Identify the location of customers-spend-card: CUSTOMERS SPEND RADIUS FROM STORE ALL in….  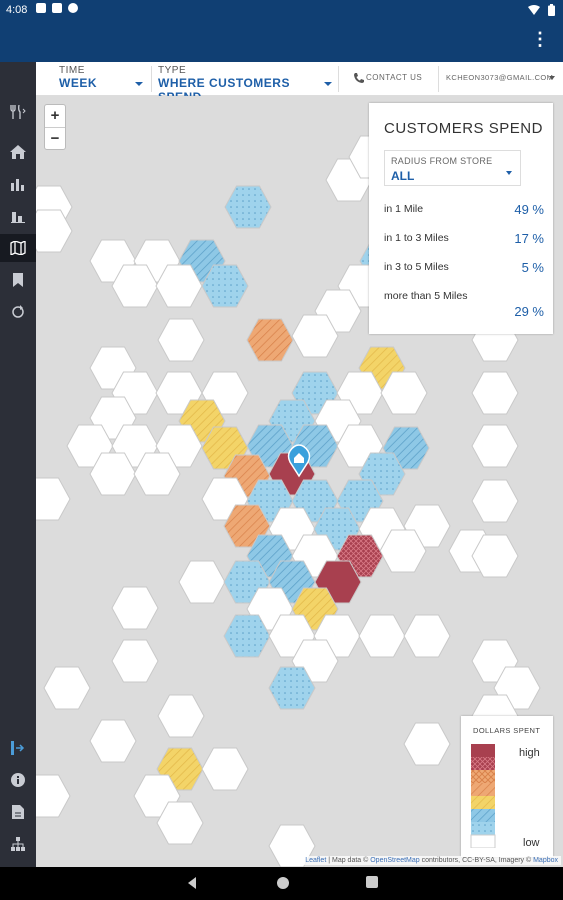
(461, 218).